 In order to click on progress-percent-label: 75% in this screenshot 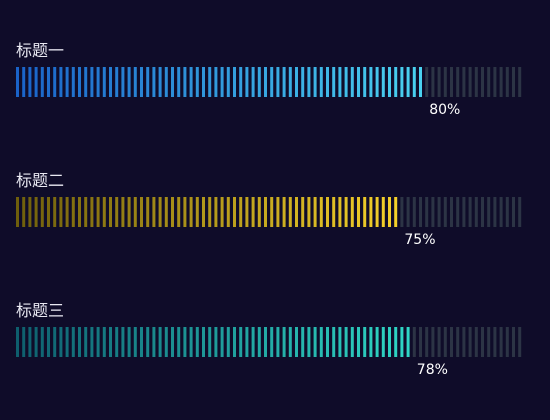, I will do `click(420, 240)`.